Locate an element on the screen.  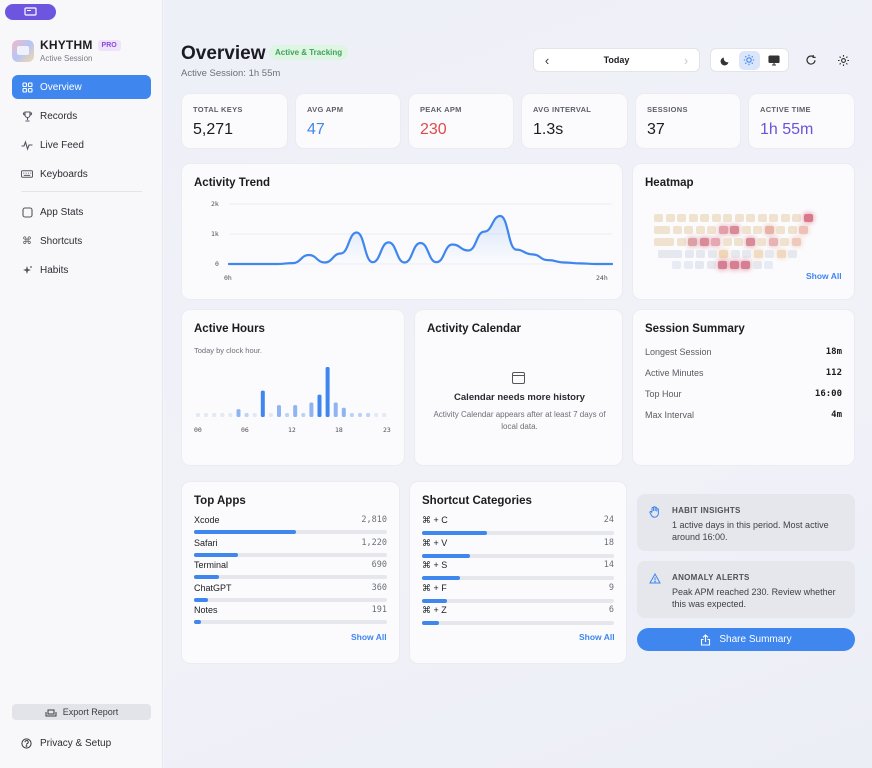
sidebar-item-label: Shortcuts is located at coordinates (61, 241).